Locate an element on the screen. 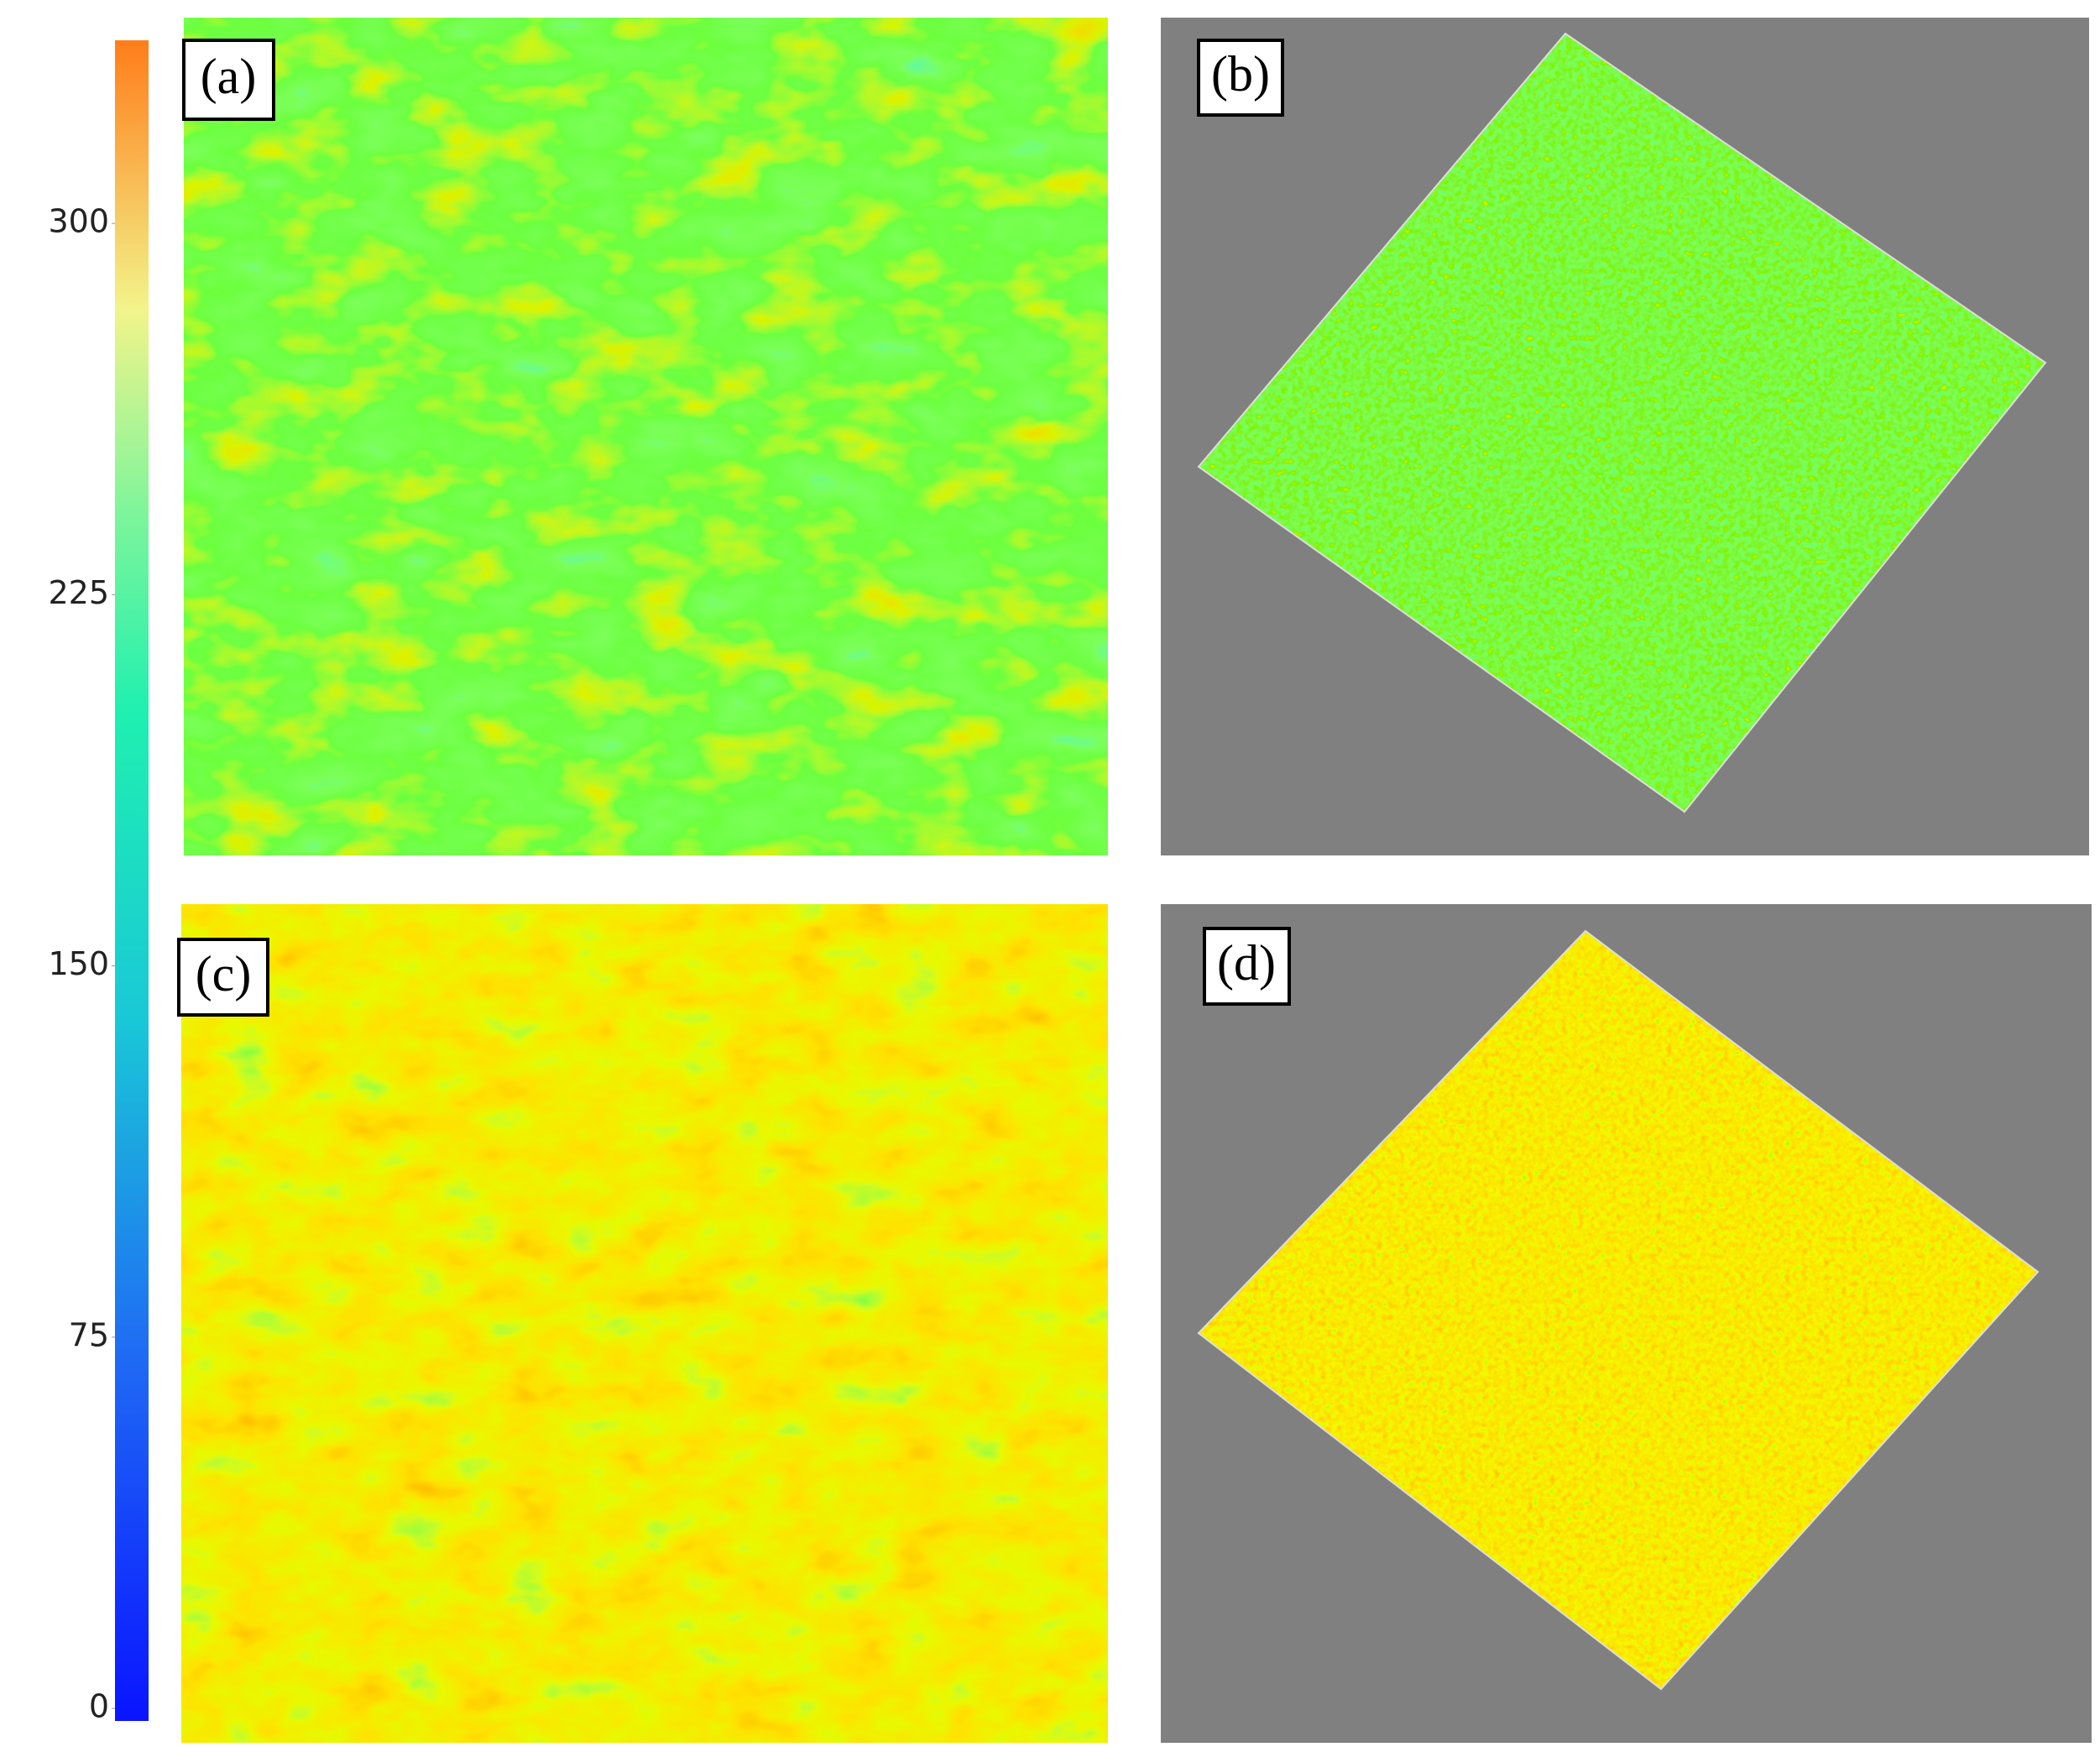 Image resolution: width=2100 pixels, height=1747 pixels. colorbar-tick-label: 0 is located at coordinates (99, 1707).